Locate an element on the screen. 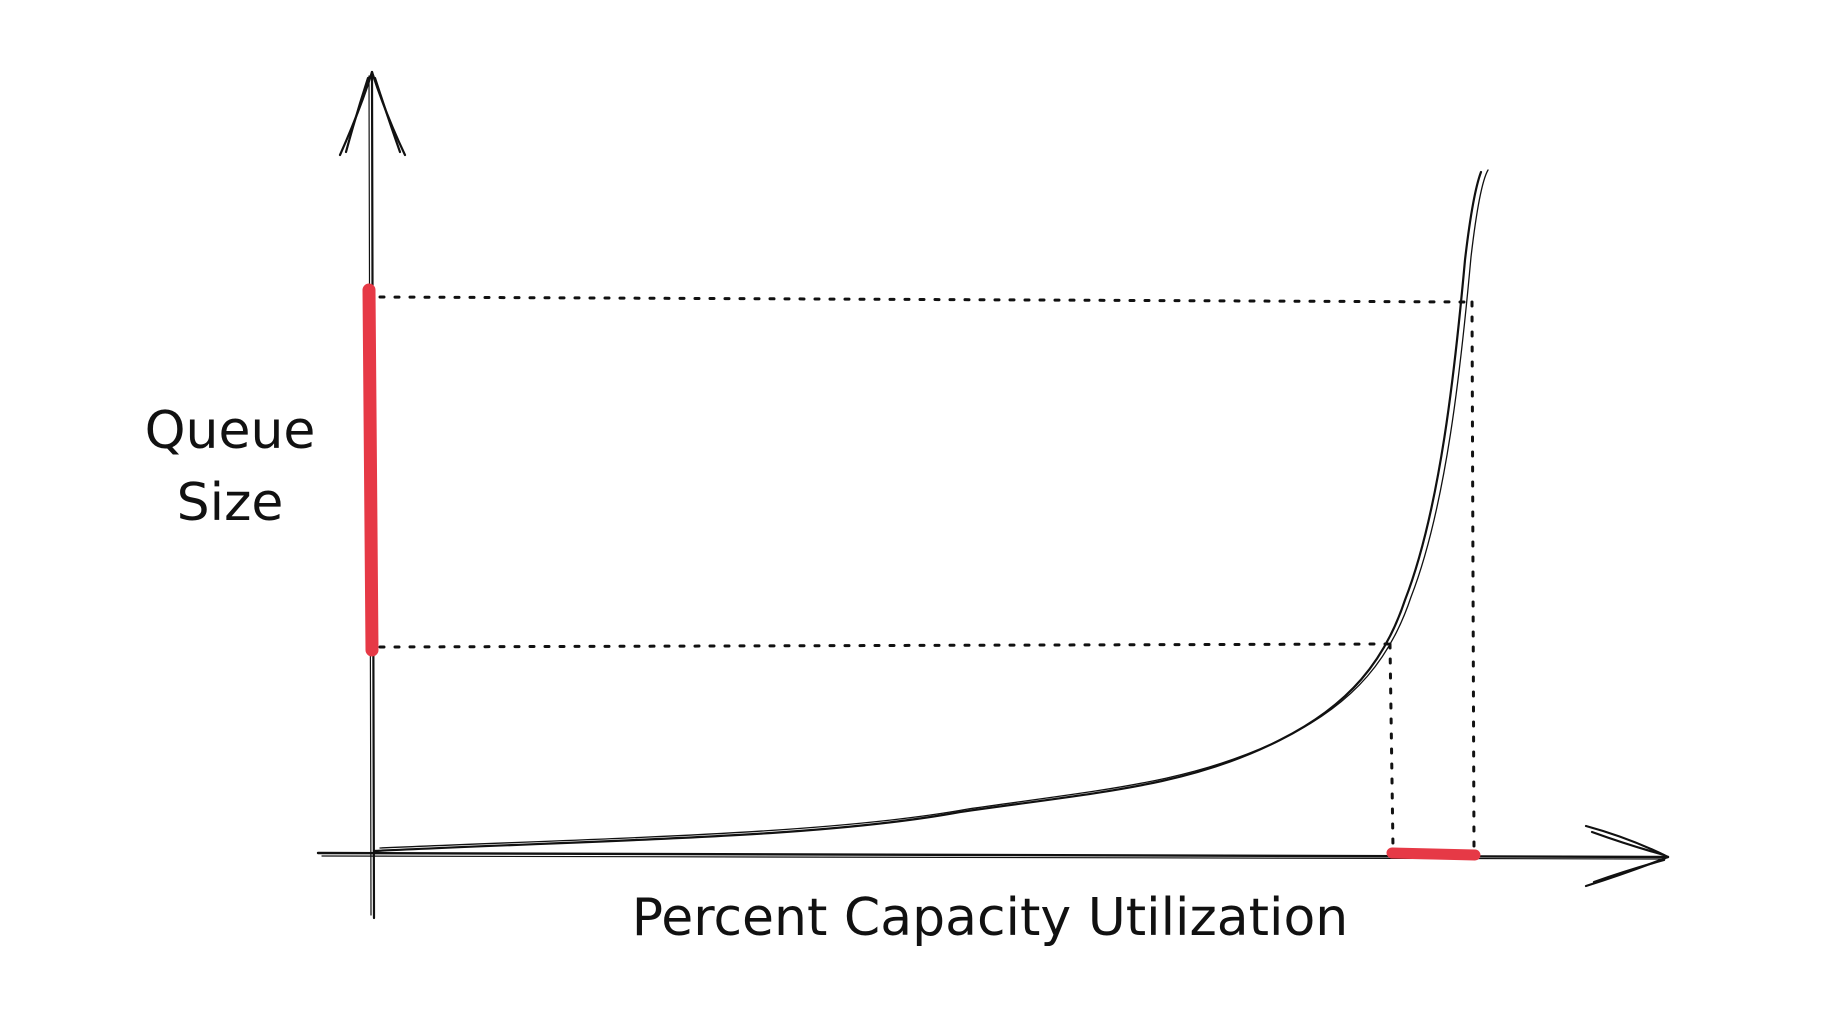  y-axis-arrowhead is located at coordinates (372, 113).